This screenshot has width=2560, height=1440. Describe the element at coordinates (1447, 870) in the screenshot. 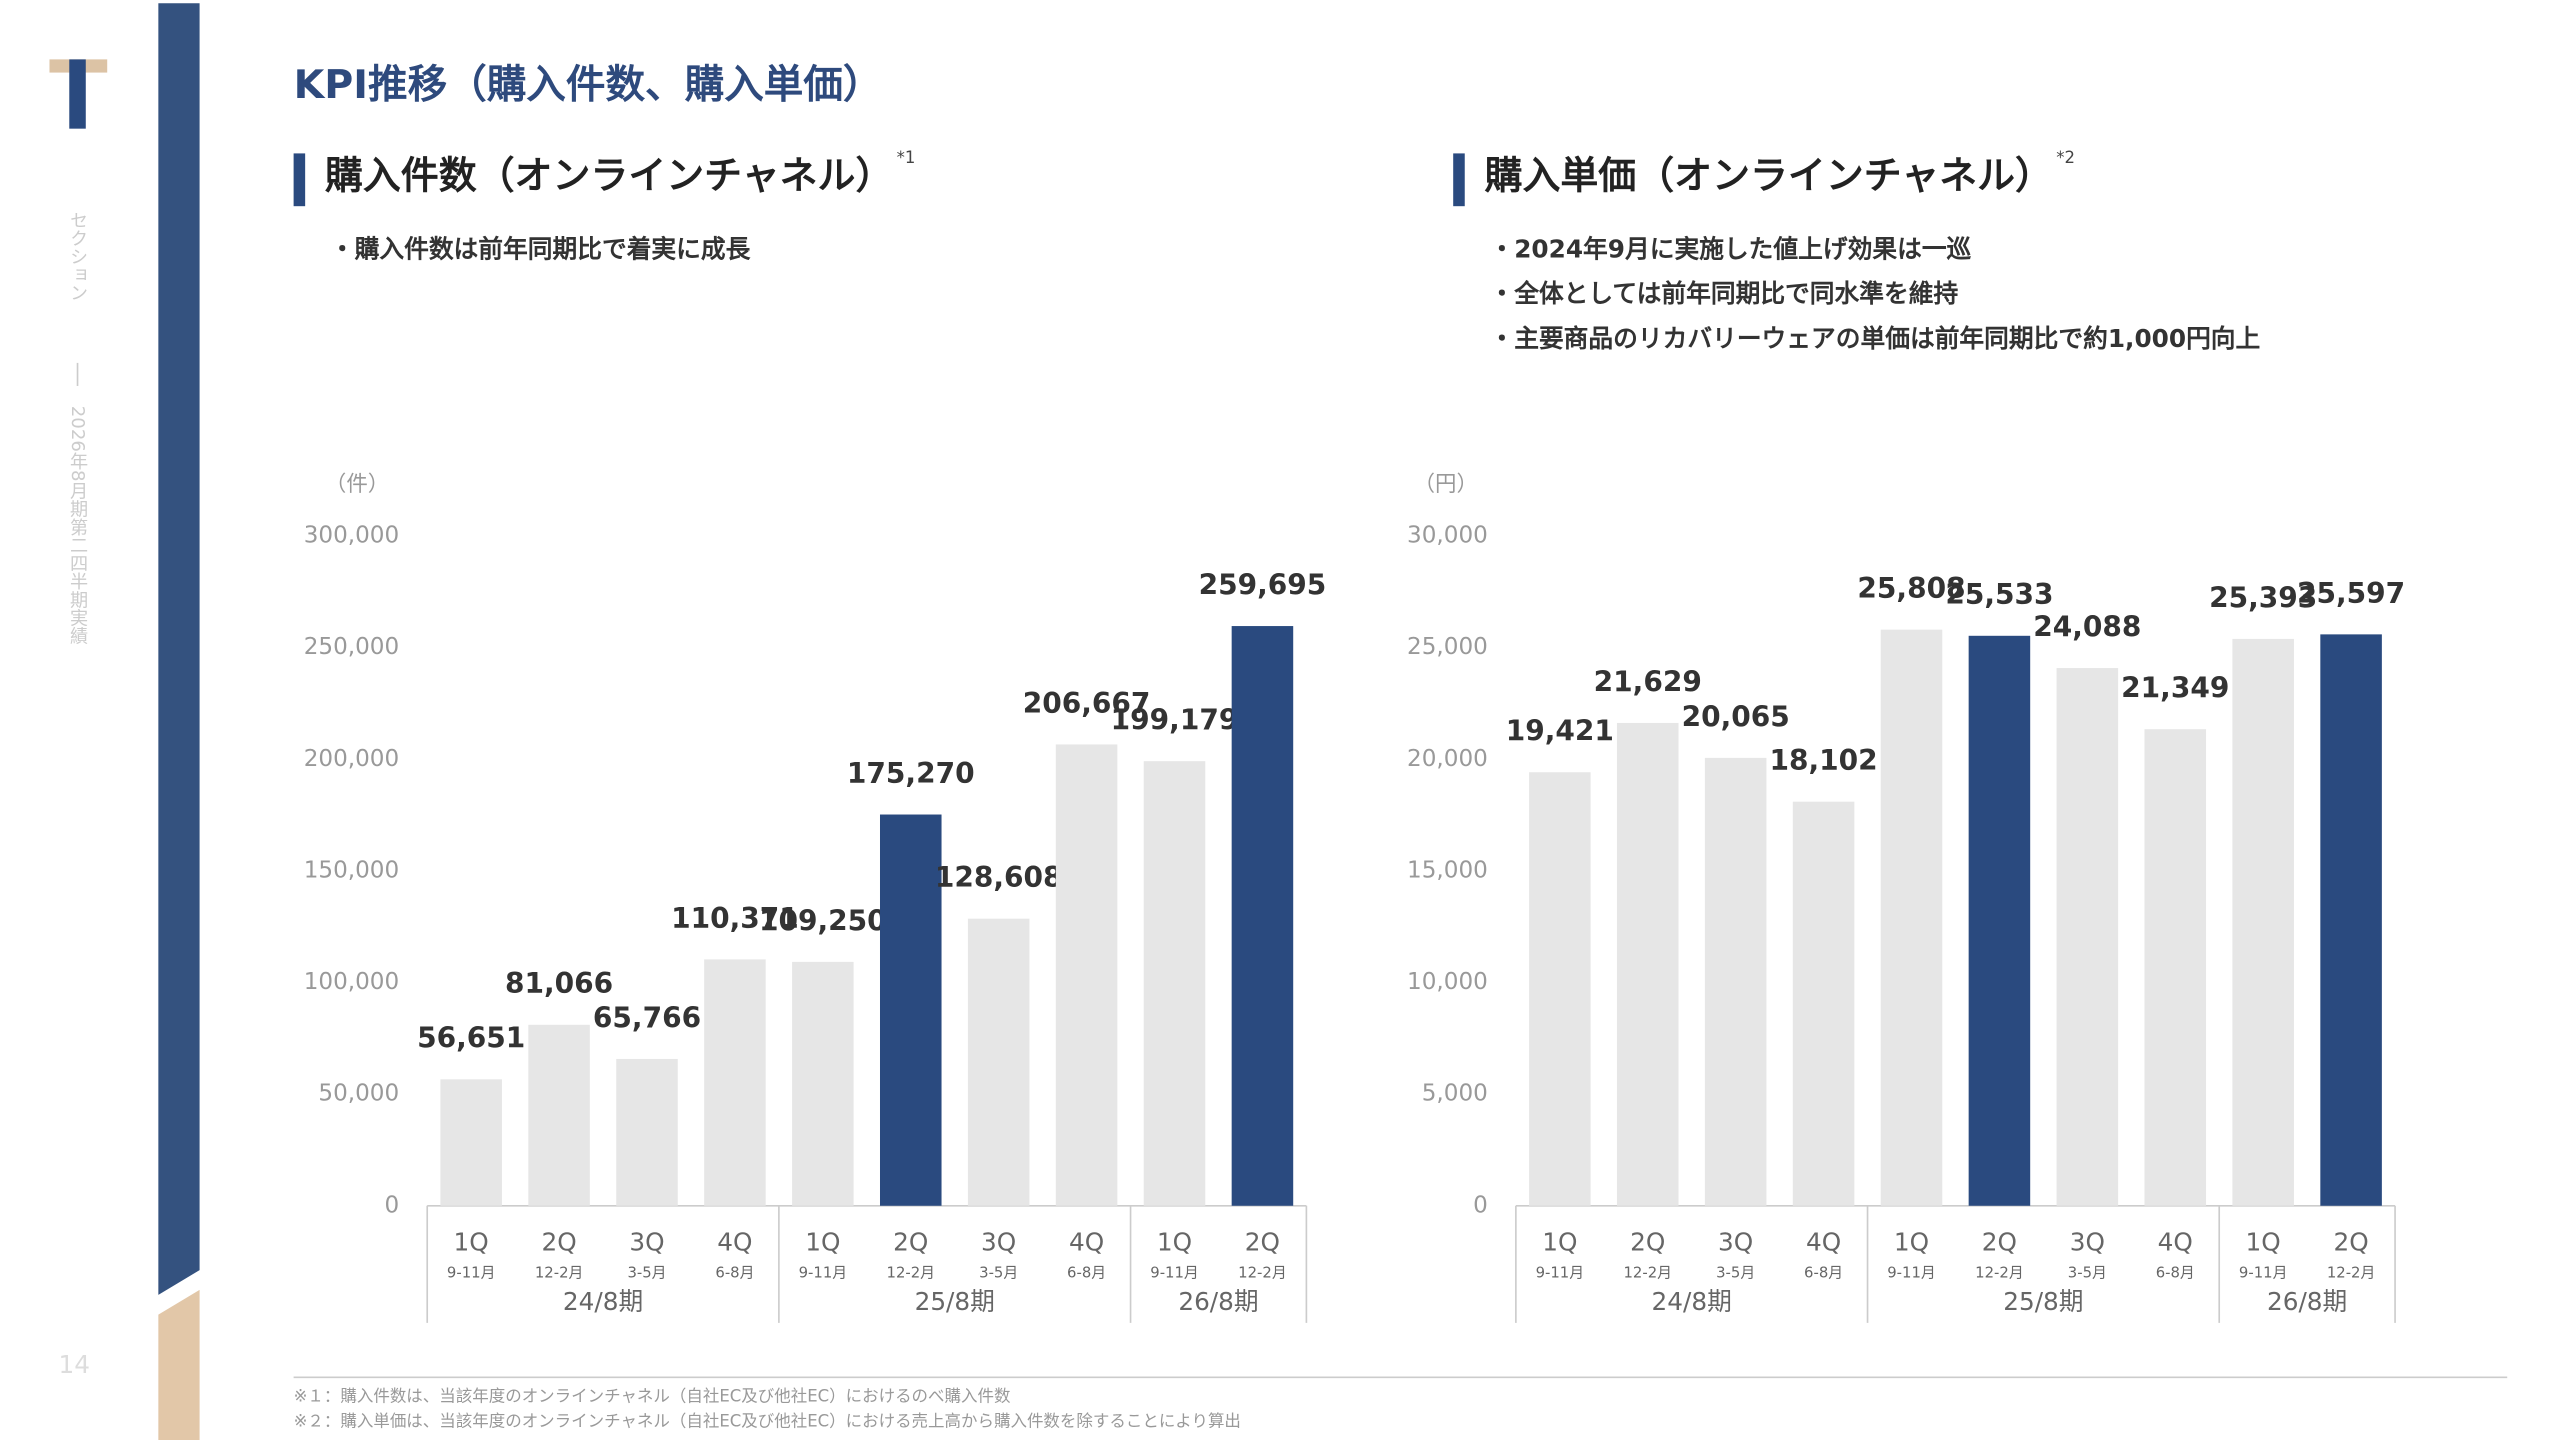

I see `y-tick-label: 15,000` at that location.